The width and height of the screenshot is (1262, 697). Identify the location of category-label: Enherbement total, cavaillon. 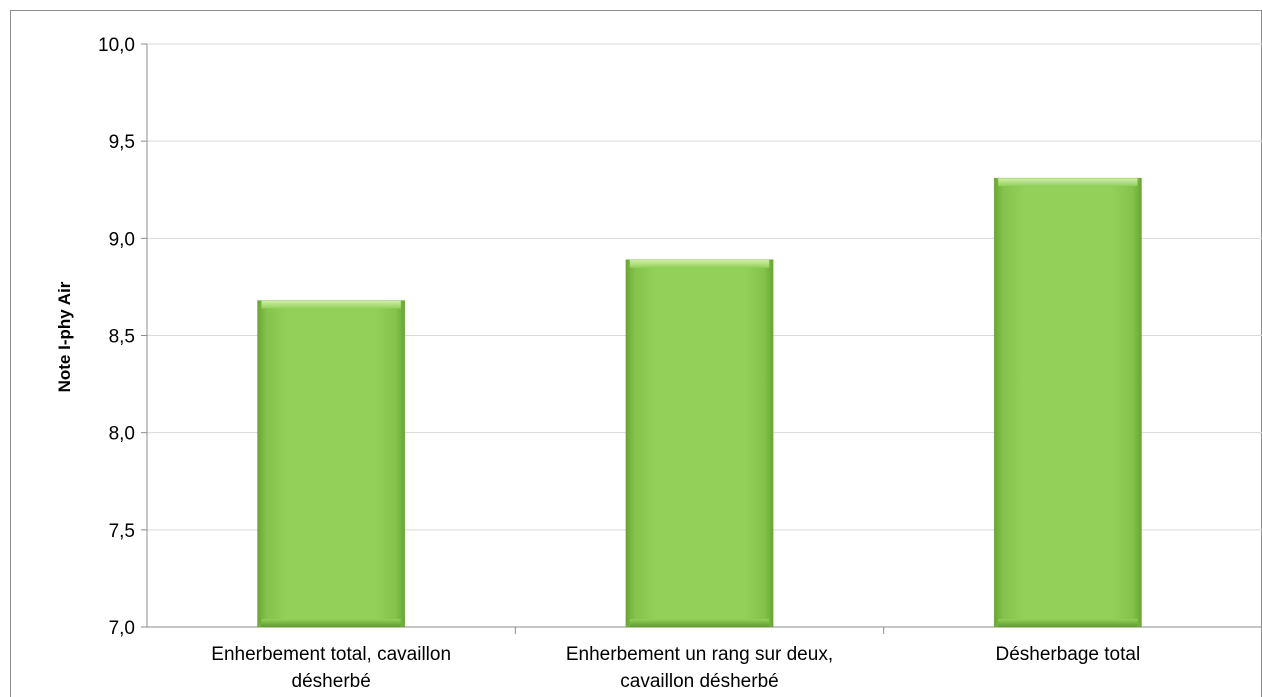
(331, 654).